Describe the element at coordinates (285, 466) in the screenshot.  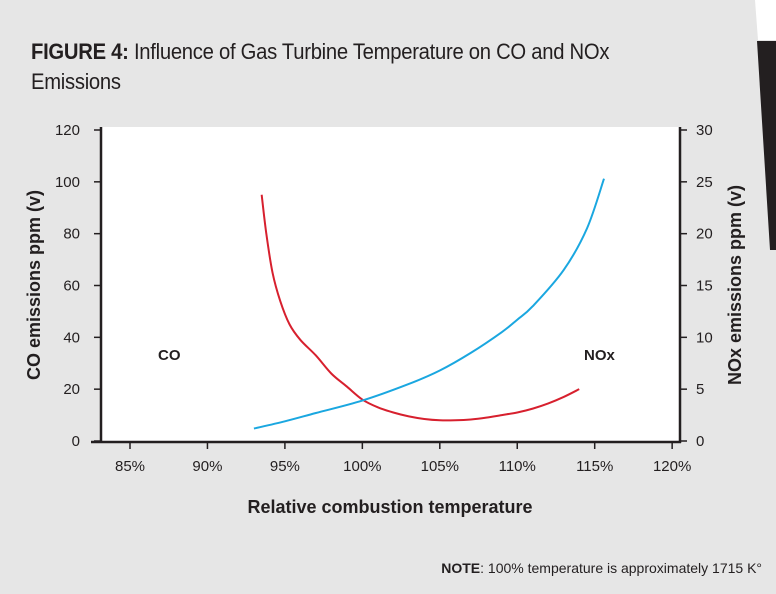
I see `x-tick-label: 95%` at that location.